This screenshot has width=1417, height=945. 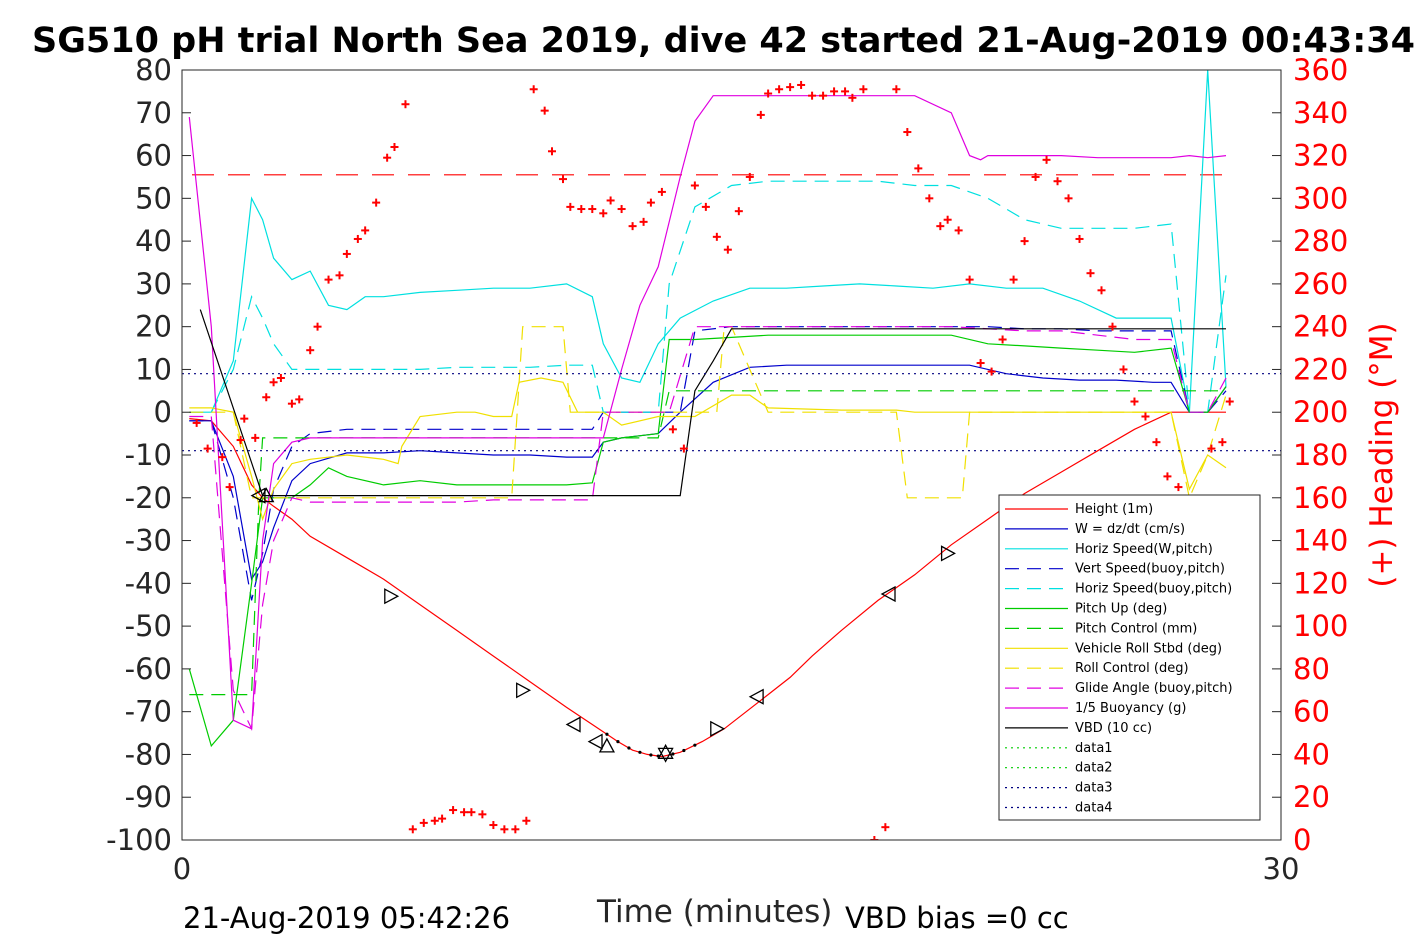 I want to click on right-tick-label: 0, so click(x=1302, y=840).